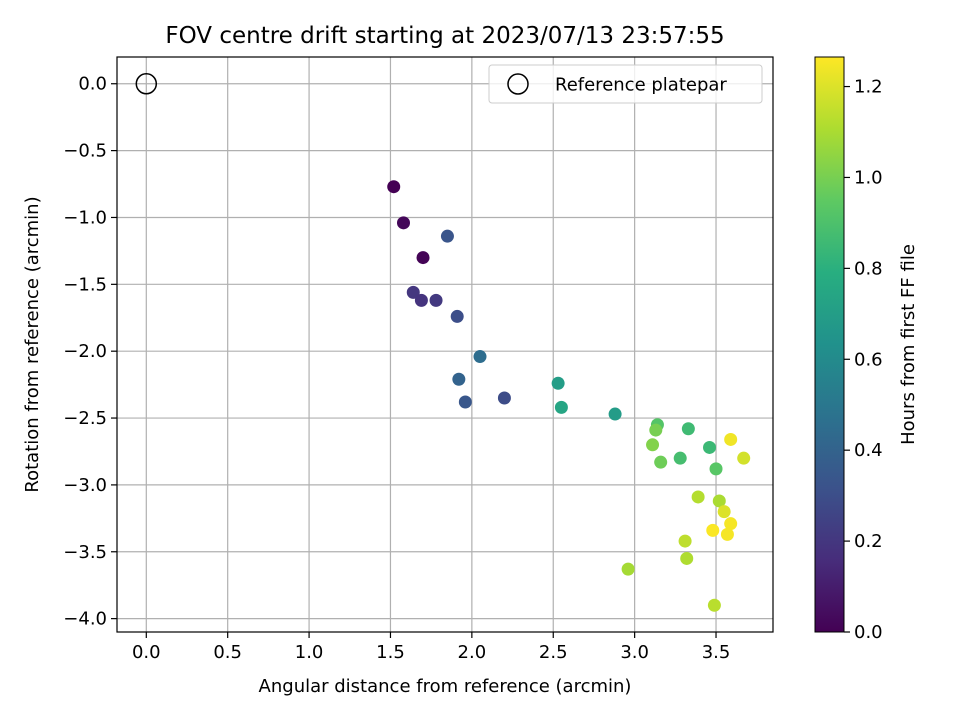 The image size is (960, 720). I want to click on reference-point-layer, so click(146, 83).